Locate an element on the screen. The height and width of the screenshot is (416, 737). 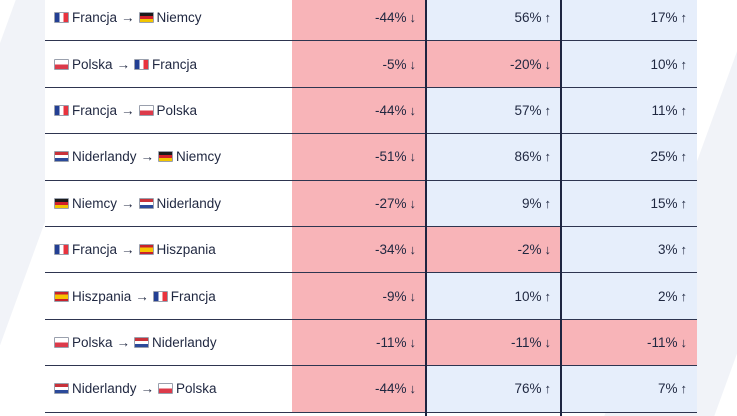
change-cell: -51% ↓ is located at coordinates (359, 157).